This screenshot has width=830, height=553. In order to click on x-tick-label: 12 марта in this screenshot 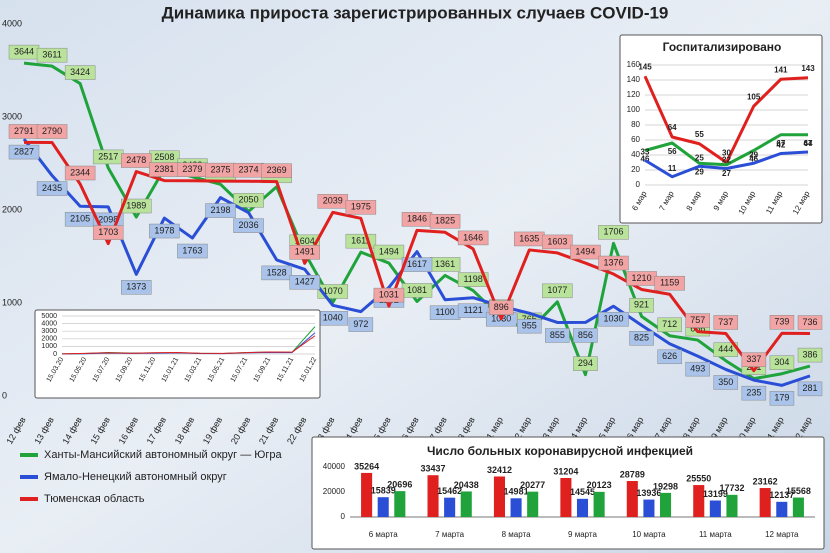, I will do `click(782, 534)`.